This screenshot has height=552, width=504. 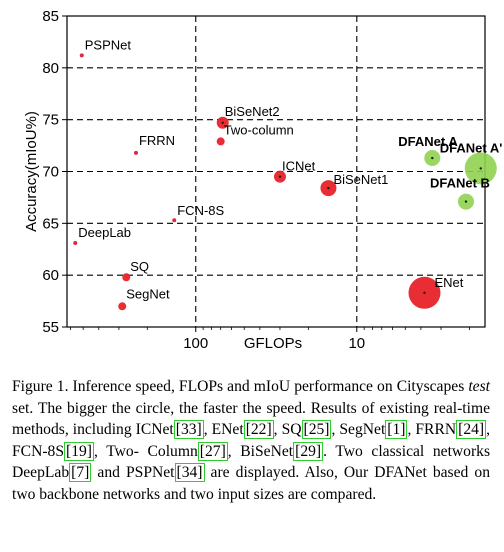 What do you see at coordinates (50, 223) in the screenshot?
I see `y-tick-label-65: 65` at bounding box center [50, 223].